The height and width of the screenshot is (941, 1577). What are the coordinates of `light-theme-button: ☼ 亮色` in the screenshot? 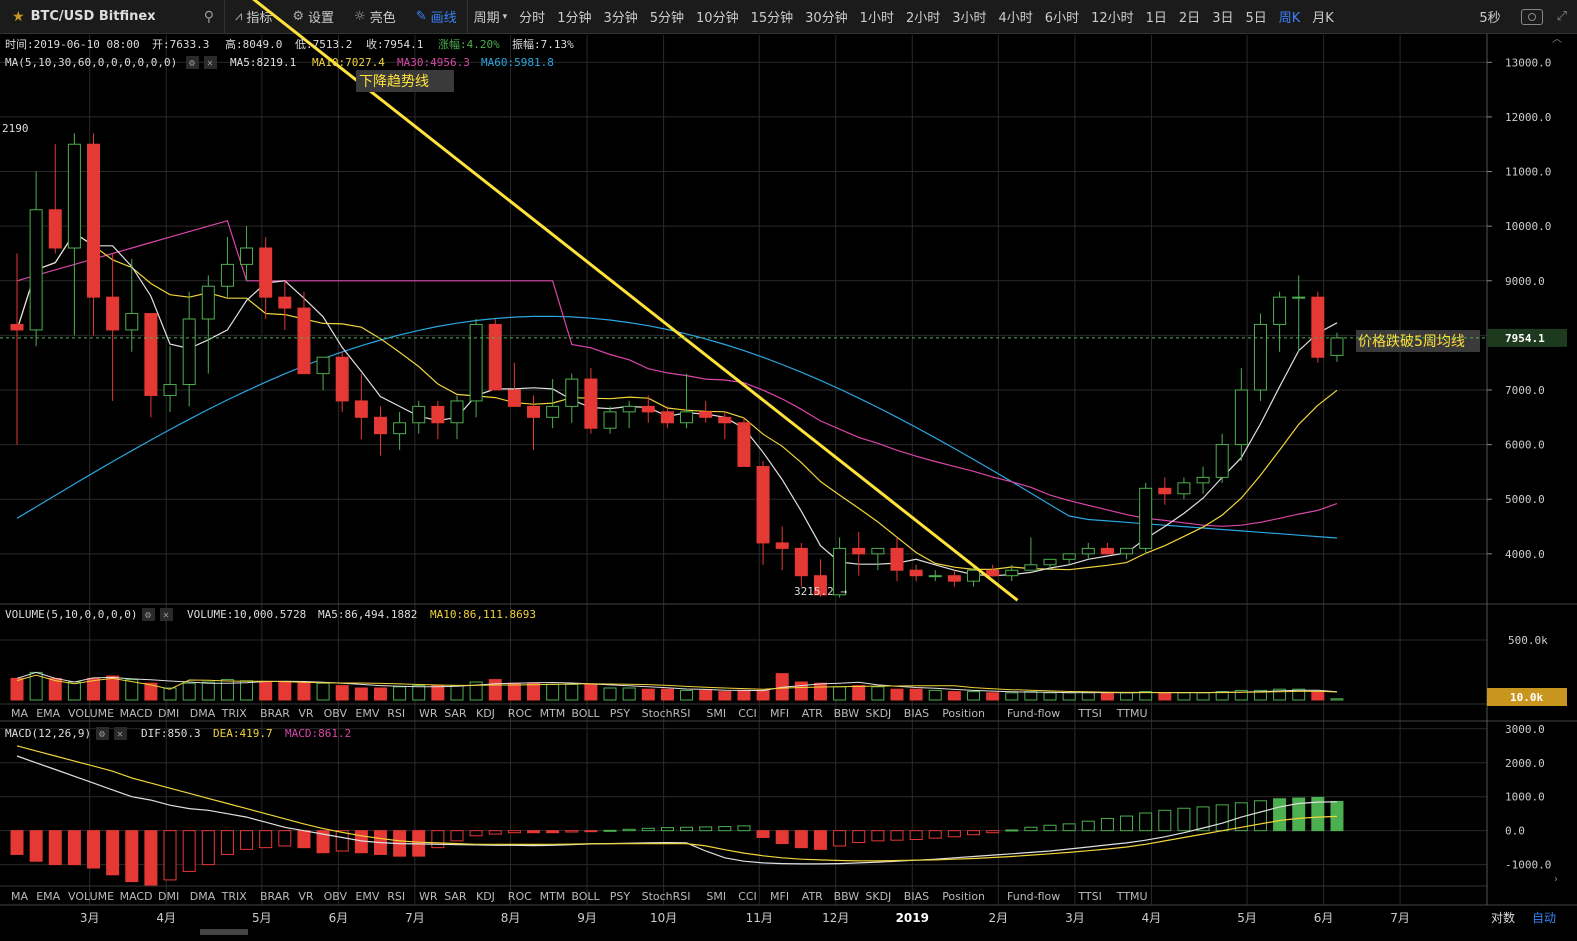 It's located at (375, 17).